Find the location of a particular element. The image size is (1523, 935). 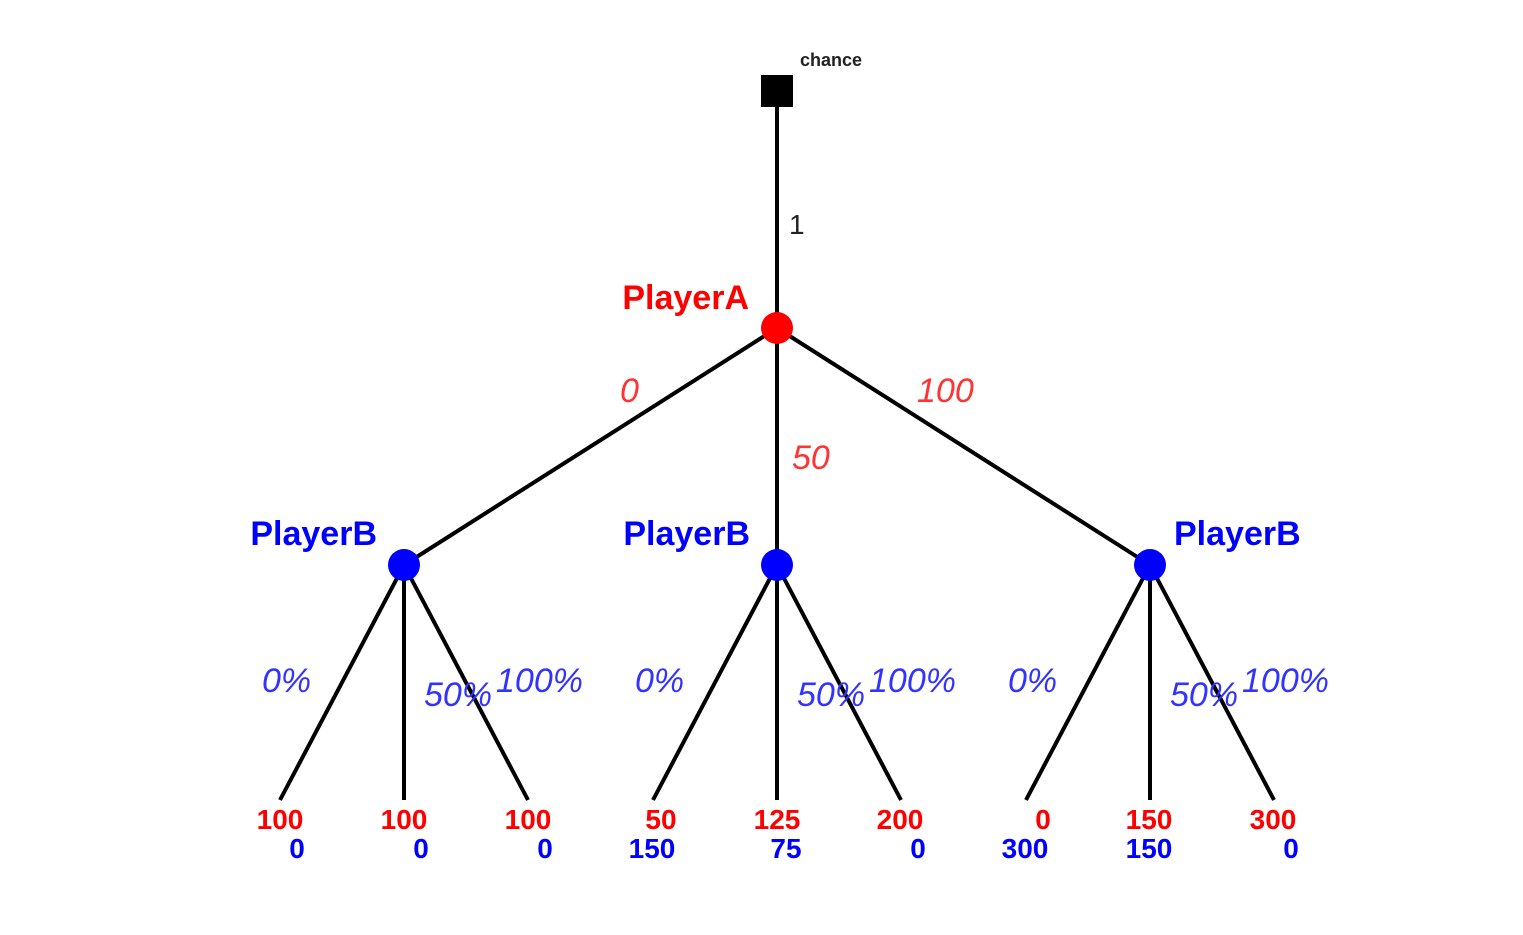

playerB3-action-label-50: 50% is located at coordinates (1204, 695).